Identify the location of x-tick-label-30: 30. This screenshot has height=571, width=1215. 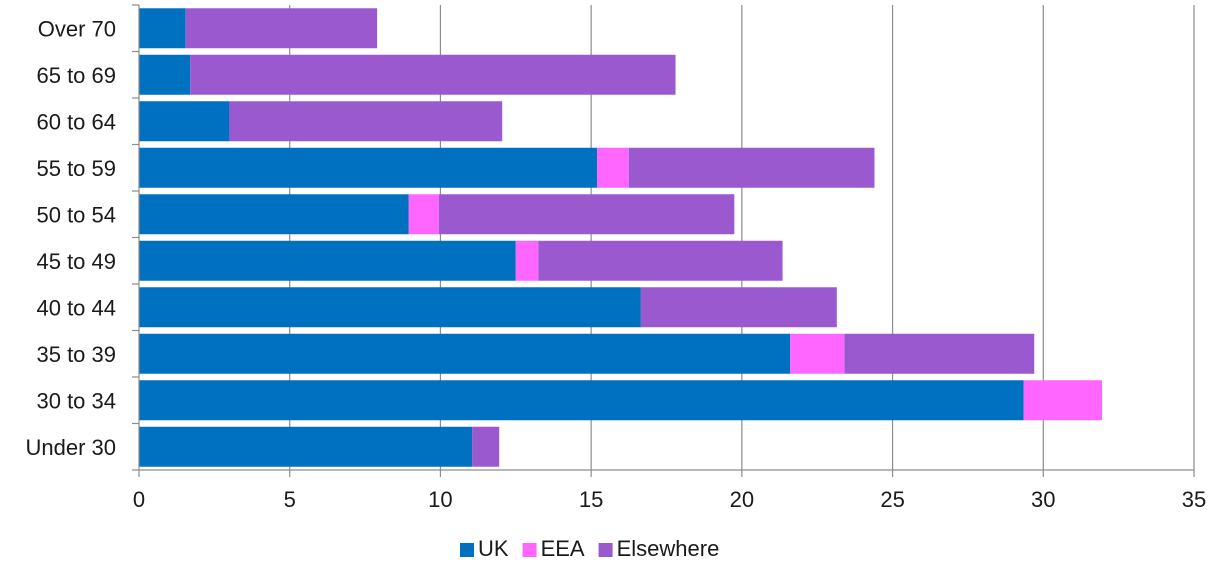
(1043, 499).